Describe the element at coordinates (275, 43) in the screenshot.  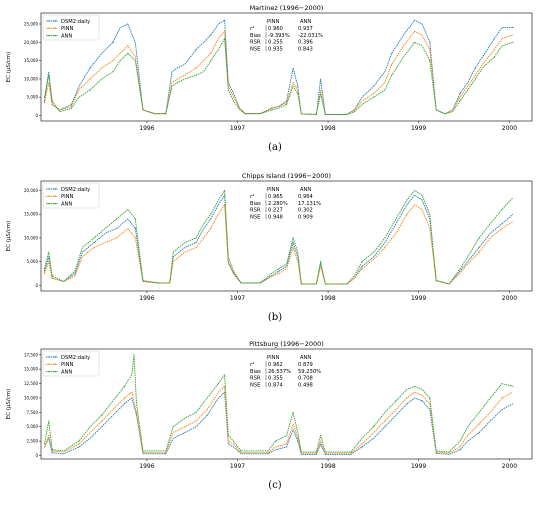
I see `stats-value-pinn: 0.255` at that location.